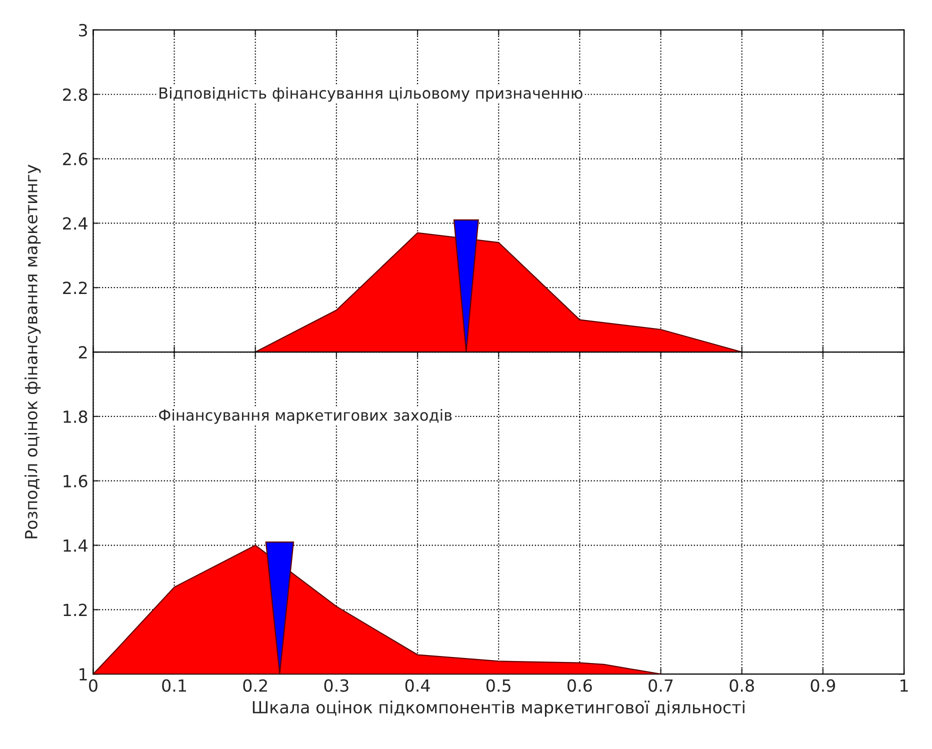 Image resolution: width=932 pixels, height=749 pixels. I want to click on x-tick-label: 1, so click(904, 685).